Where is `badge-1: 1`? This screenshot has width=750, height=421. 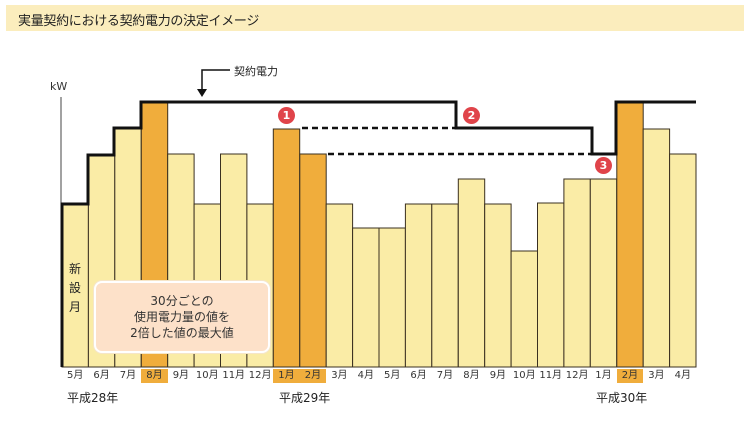
badge-1: 1 is located at coordinates (286, 115).